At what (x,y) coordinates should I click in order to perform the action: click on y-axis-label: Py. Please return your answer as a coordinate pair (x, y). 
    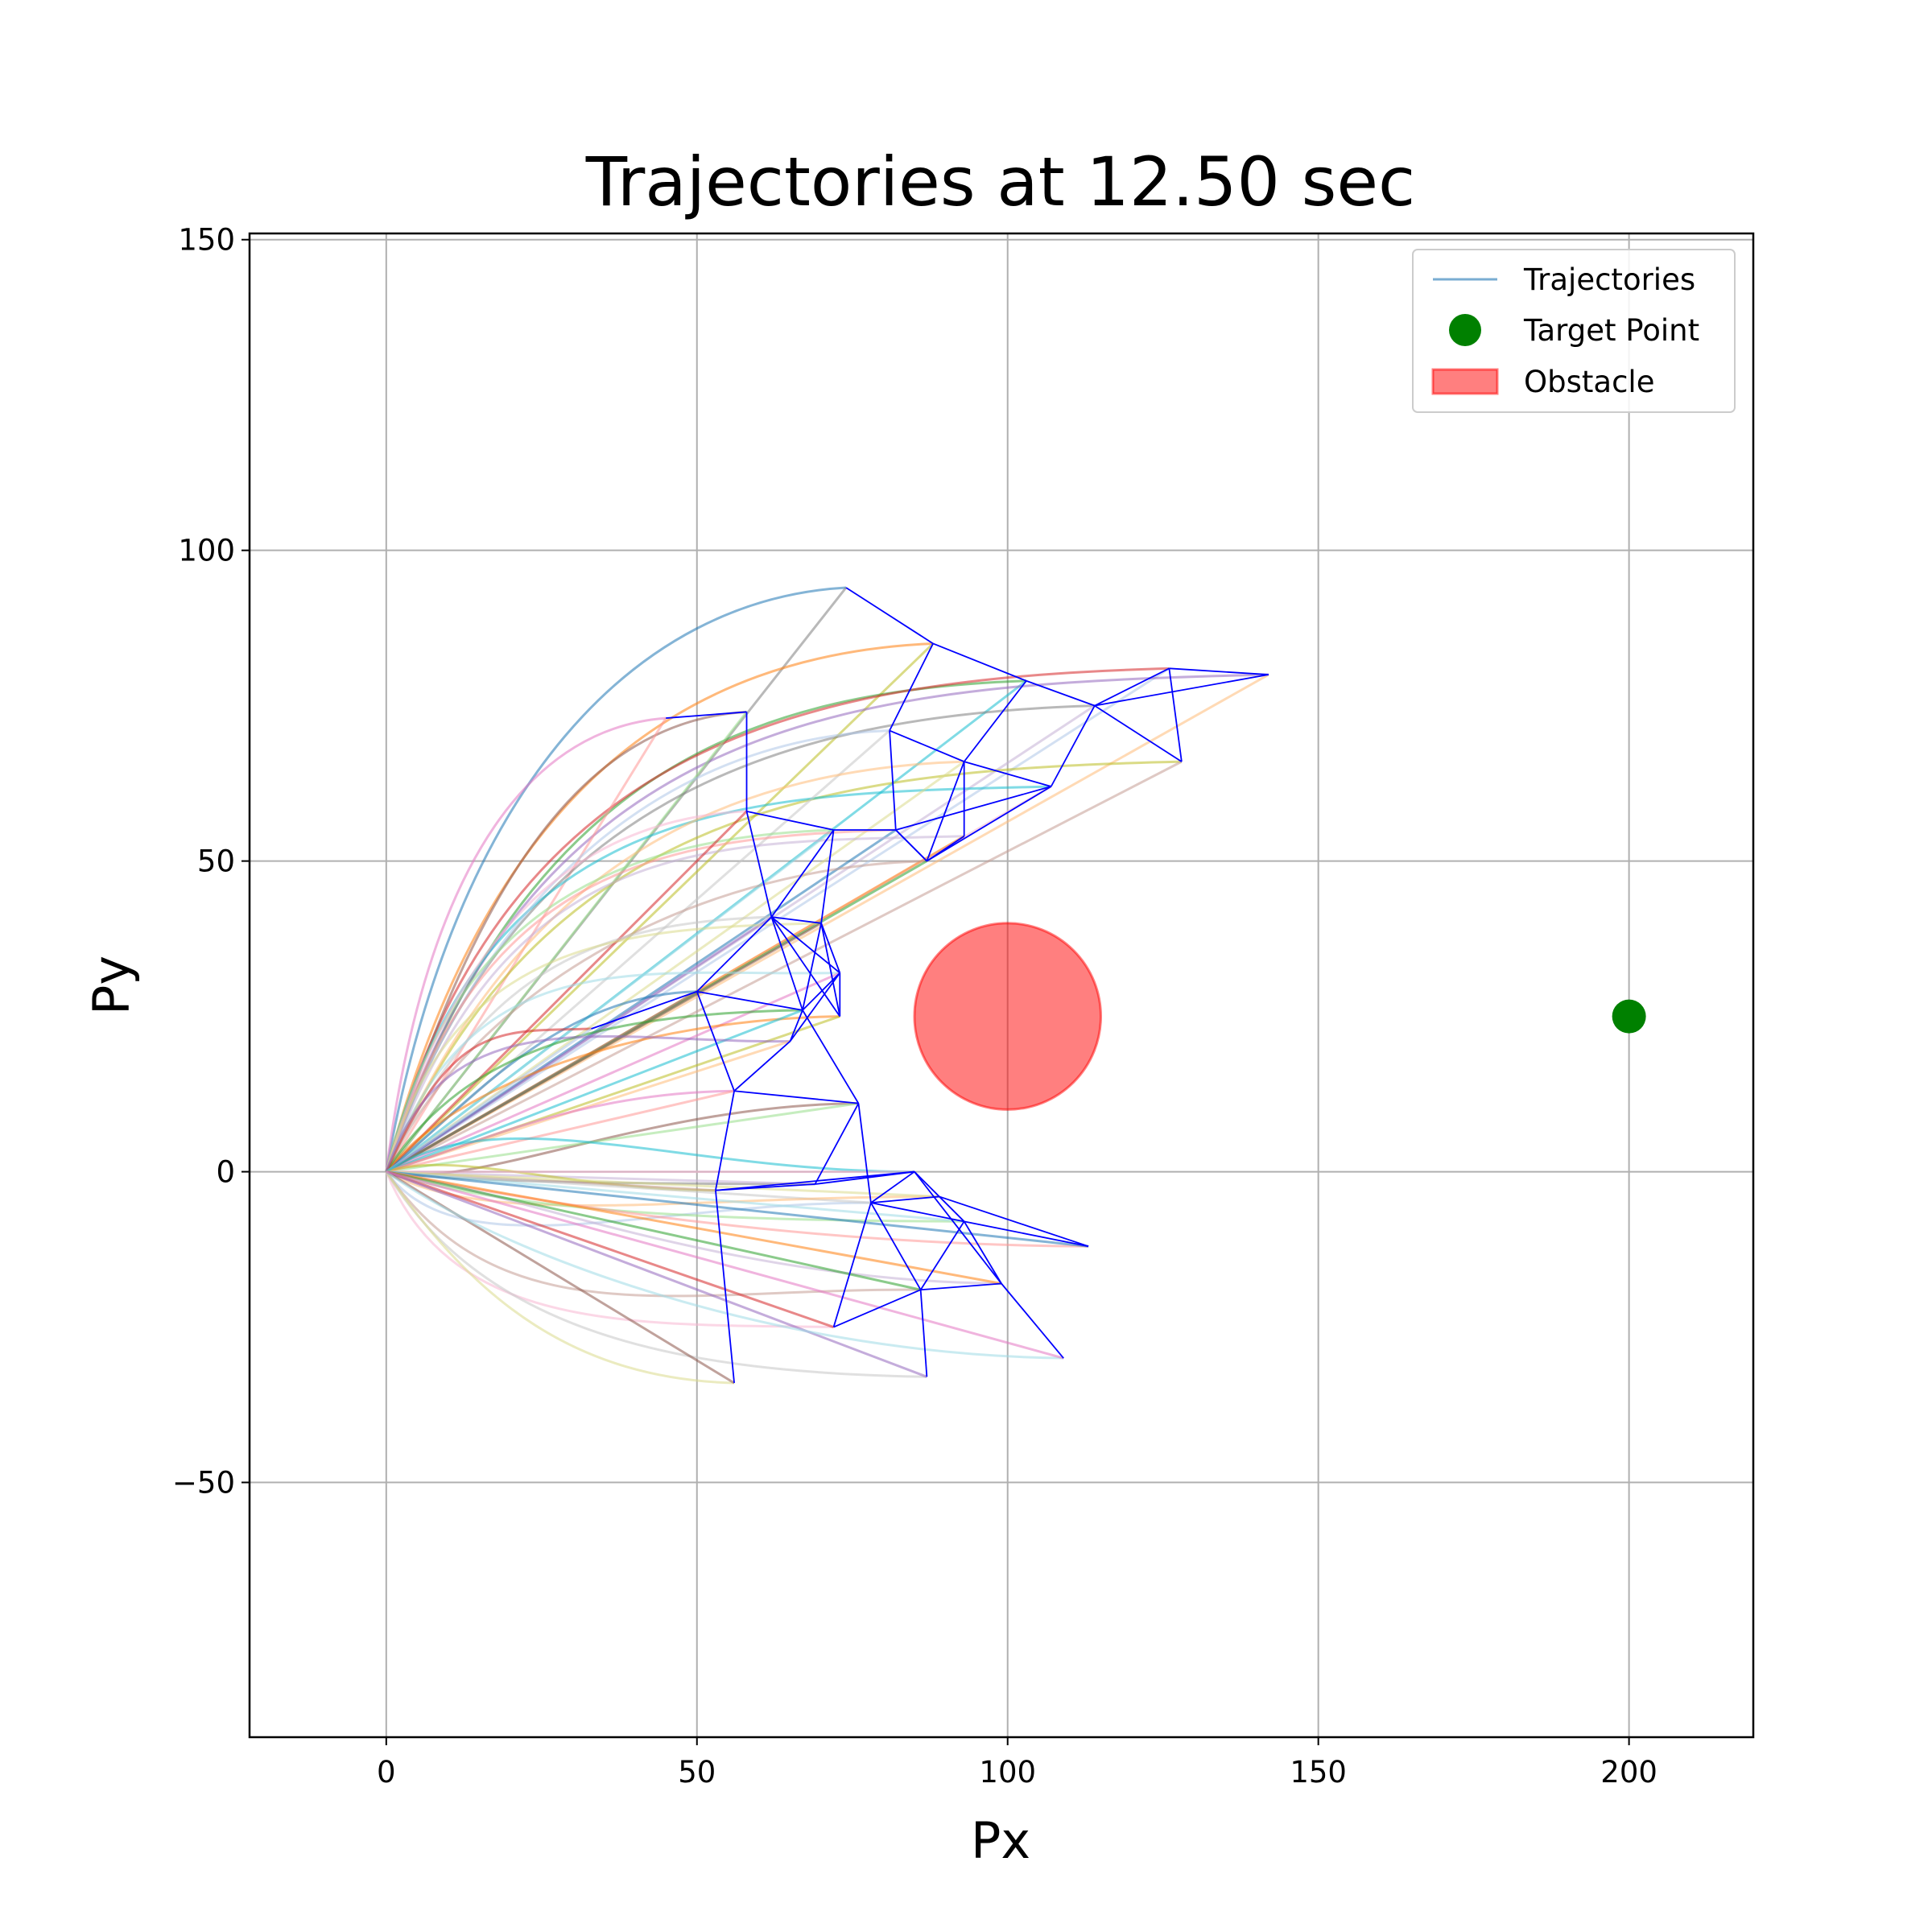
    Looking at the image, I should click on (111, 985).